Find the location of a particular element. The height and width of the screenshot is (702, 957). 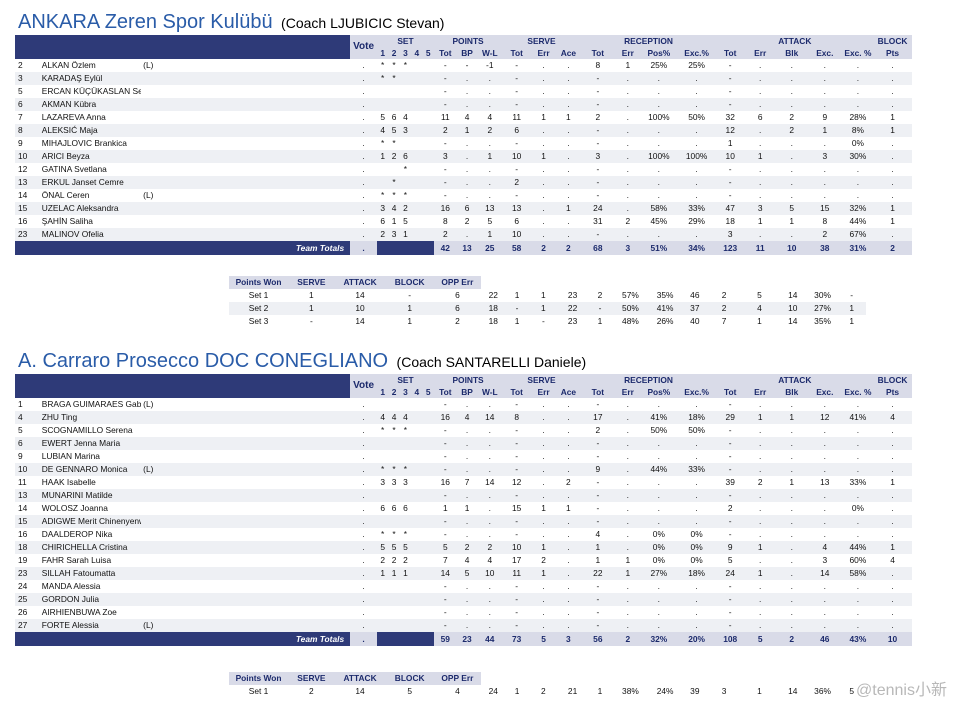

player-number: 23 is located at coordinates (26, 573).